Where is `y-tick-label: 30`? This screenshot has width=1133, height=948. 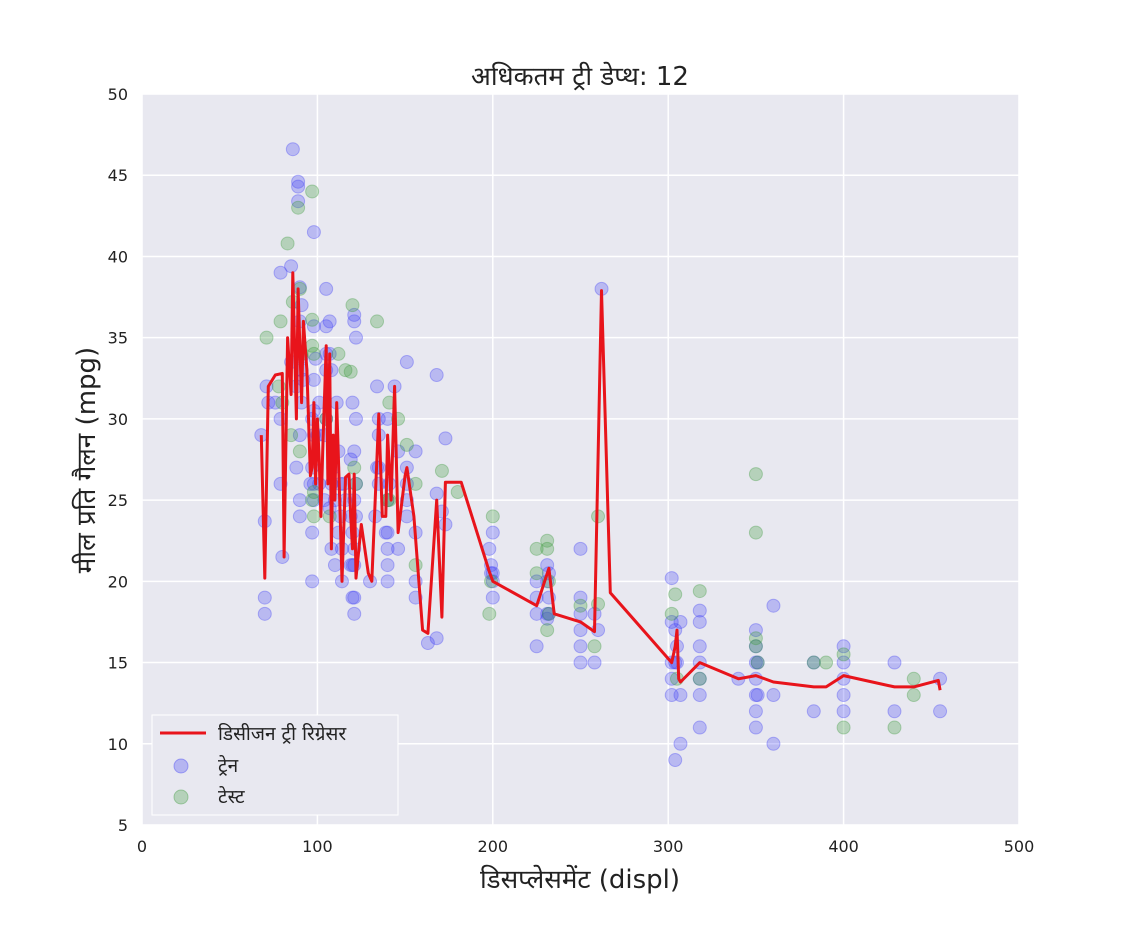
y-tick-label: 30 is located at coordinates (118, 419).